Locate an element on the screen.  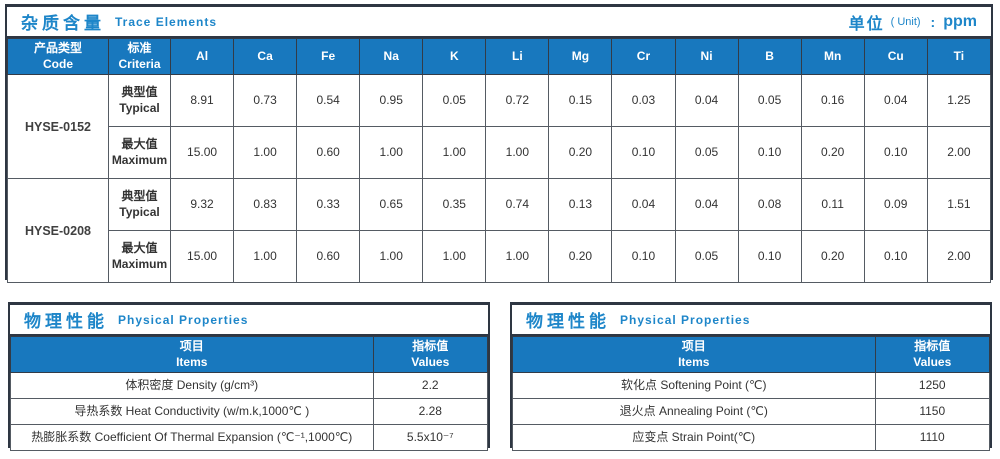
property-item-cell: 退火点 Annealing Point (℃) is located at coordinates (694, 412).